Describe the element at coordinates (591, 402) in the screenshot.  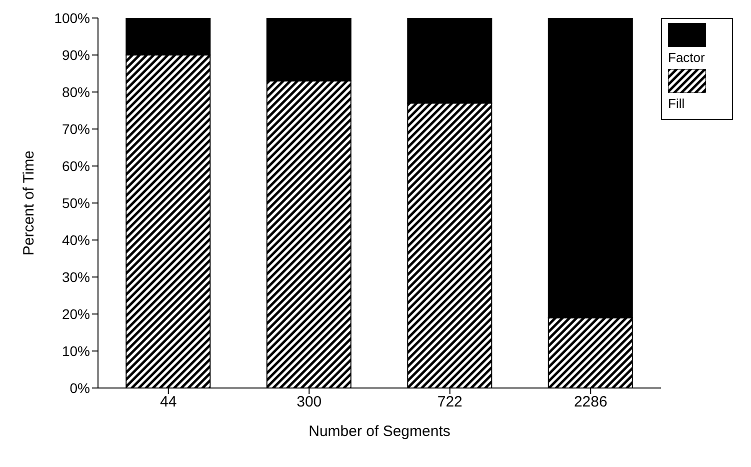
I see `x-tick-label: 2286` at that location.